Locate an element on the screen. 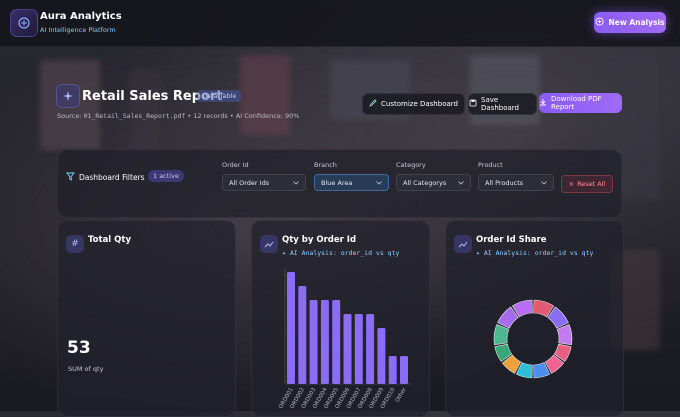  sparkle-icon is located at coordinates (68, 96).